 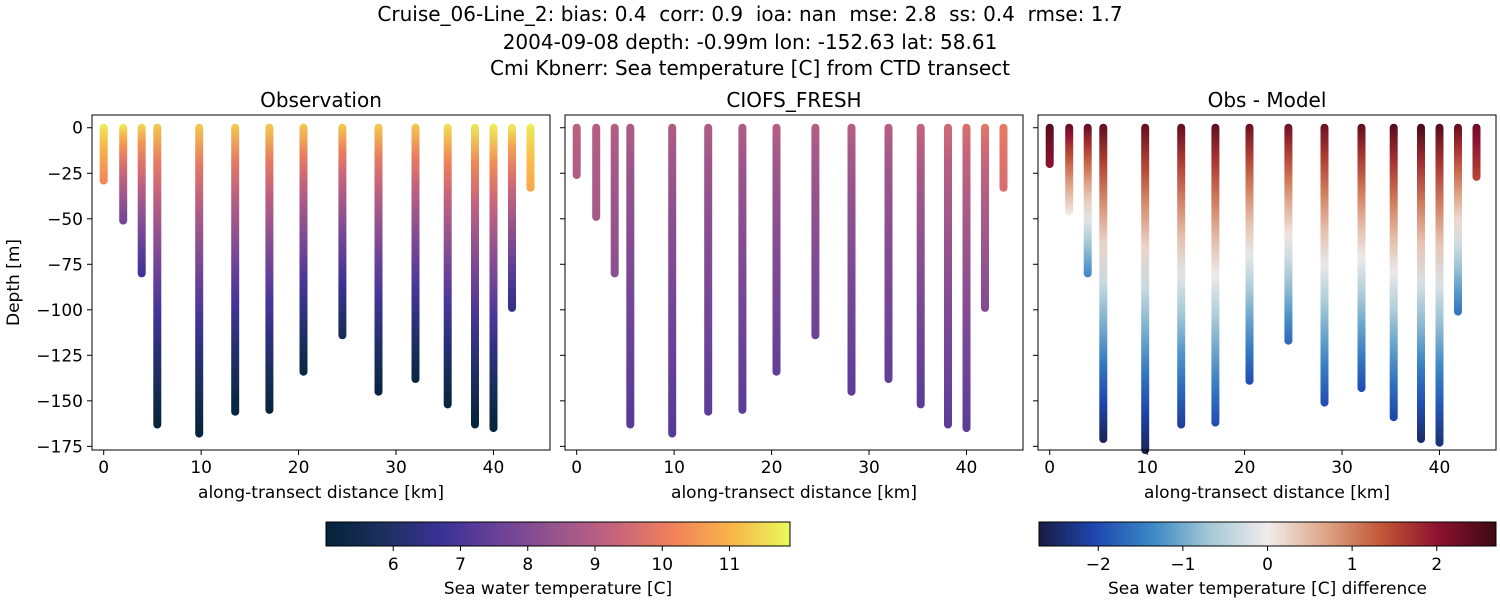 I want to click on colorbar-1: 6 7 8 9 10 11 Sea water temperature [C], so click(x=558, y=560).